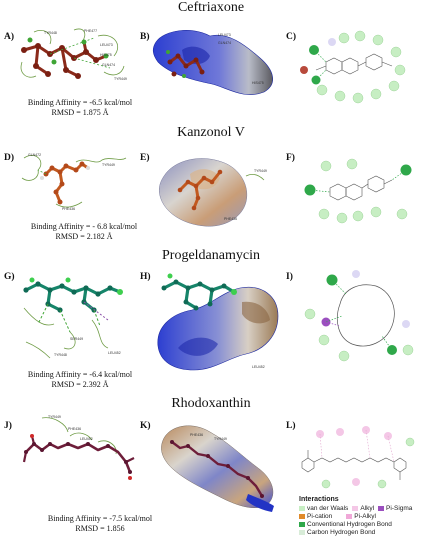  What do you see at coordinates (8, 426) in the screenshot?
I see `panel-label-j: J)` at bounding box center [8, 426].